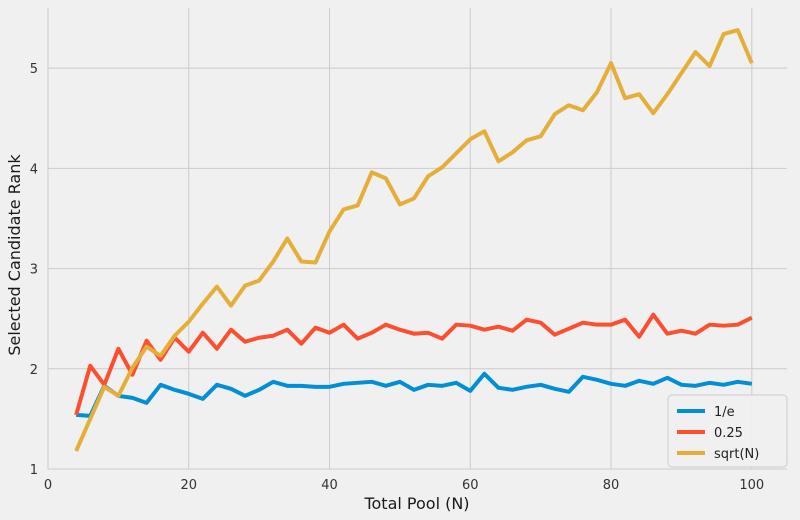  What do you see at coordinates (34, 169) in the screenshot?
I see `y-tick-label: 4` at bounding box center [34, 169].